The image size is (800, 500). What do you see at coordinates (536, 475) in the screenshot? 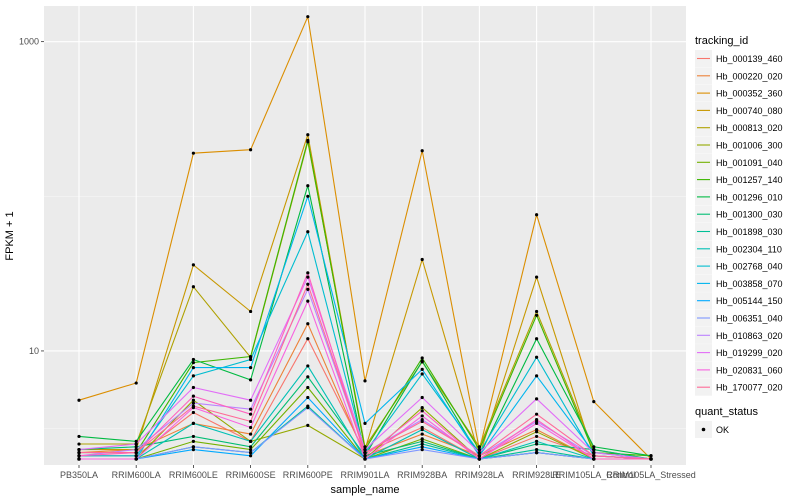
I see `x-tick-label: RRIM928LE` at bounding box center [536, 475].